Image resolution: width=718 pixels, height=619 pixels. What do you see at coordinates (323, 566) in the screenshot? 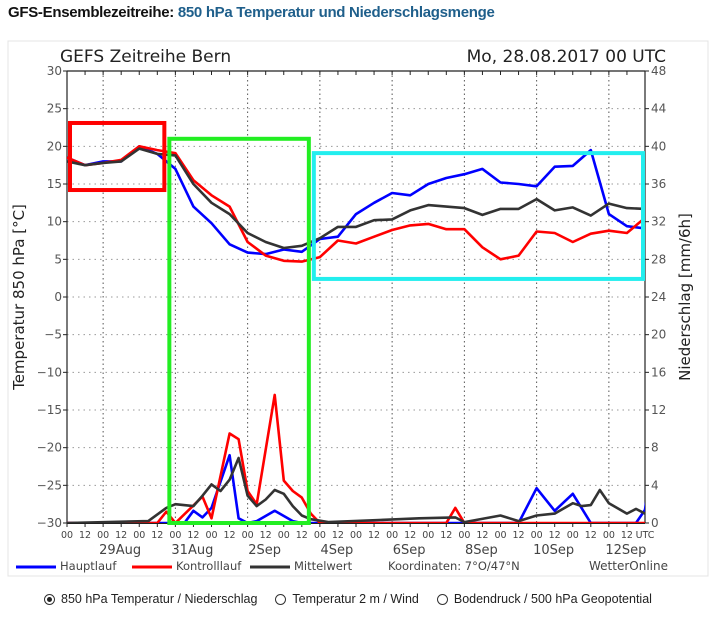
I see `legend-label: Mittelwert` at bounding box center [323, 566].